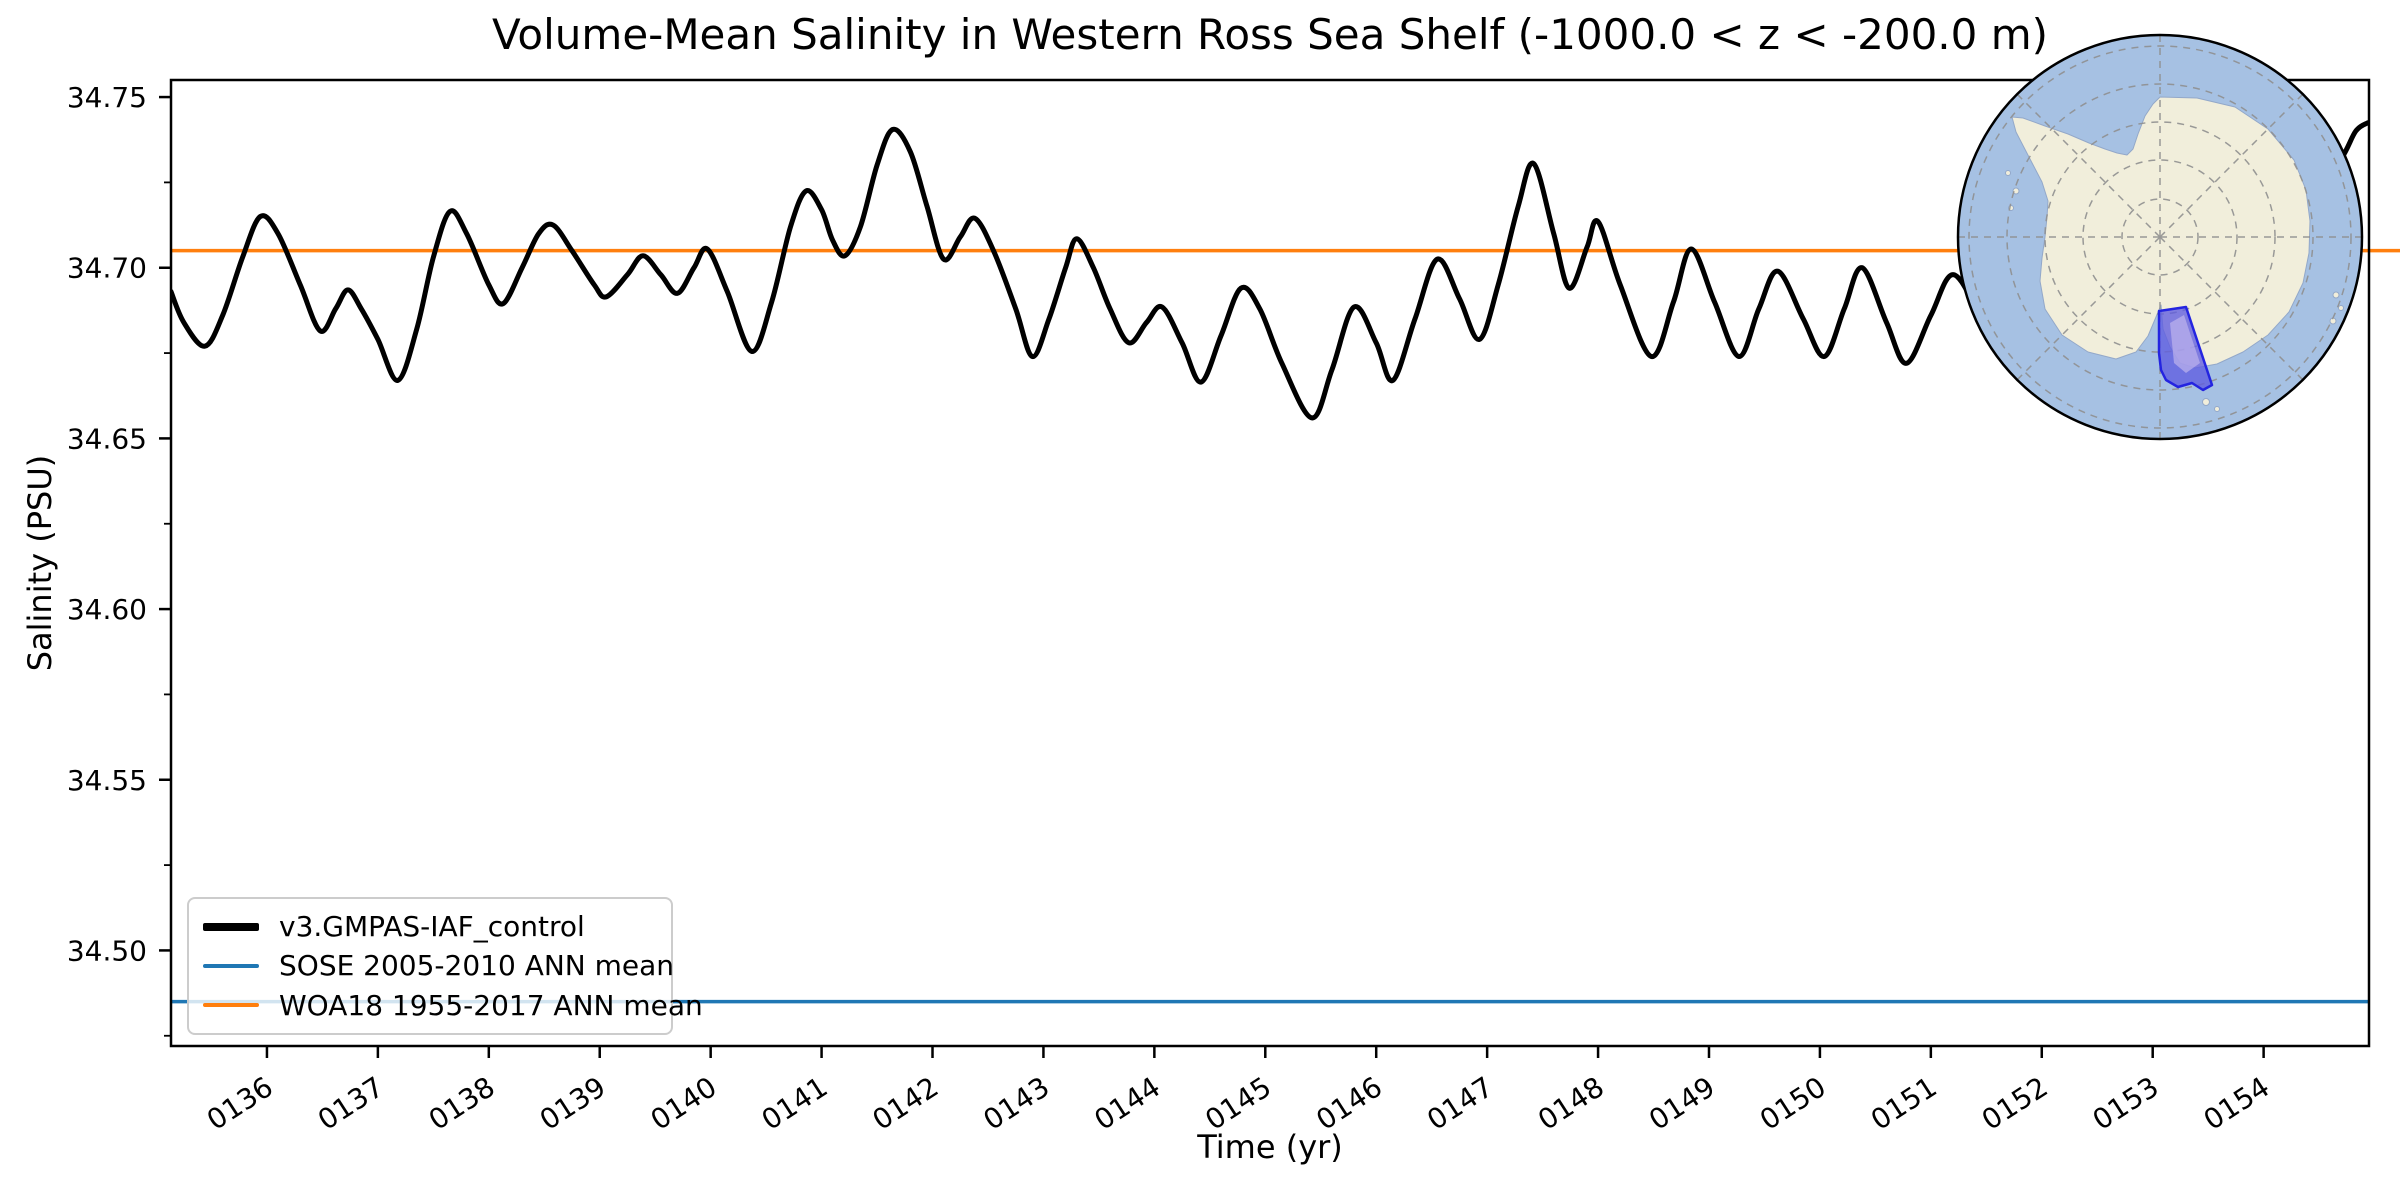 This screenshot has height=1200, width=2400. What do you see at coordinates (107, 609) in the screenshot?
I see `y-tick-label: 34.60` at bounding box center [107, 609].